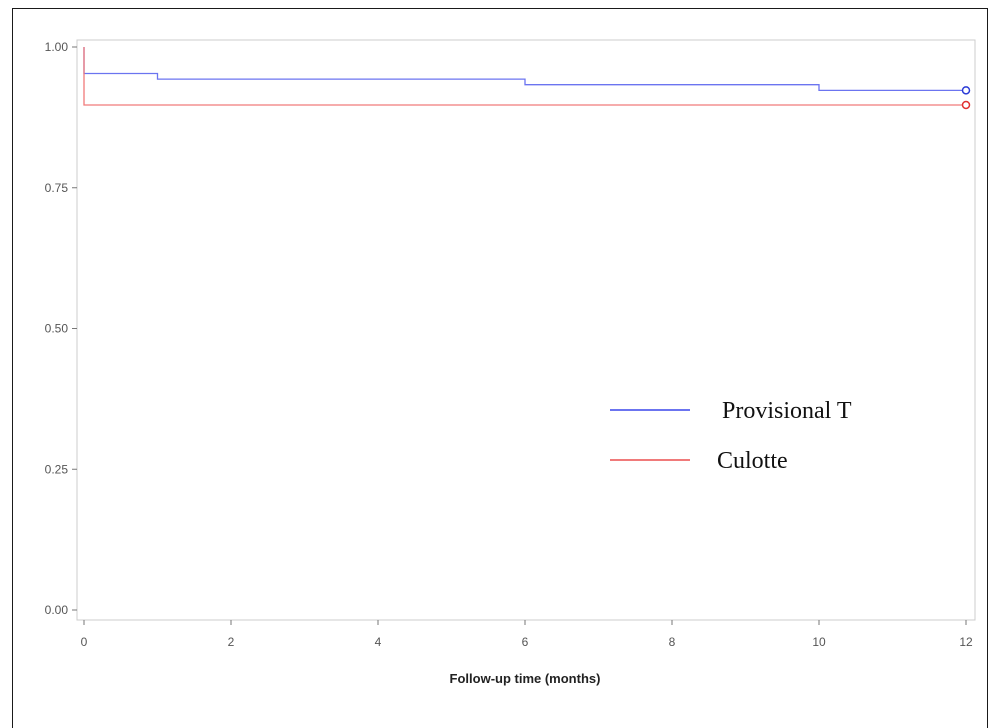 The width and height of the screenshot is (990, 728). What do you see at coordinates (57, 469) in the screenshot?
I see `y-tick-label: 0.25` at bounding box center [57, 469].